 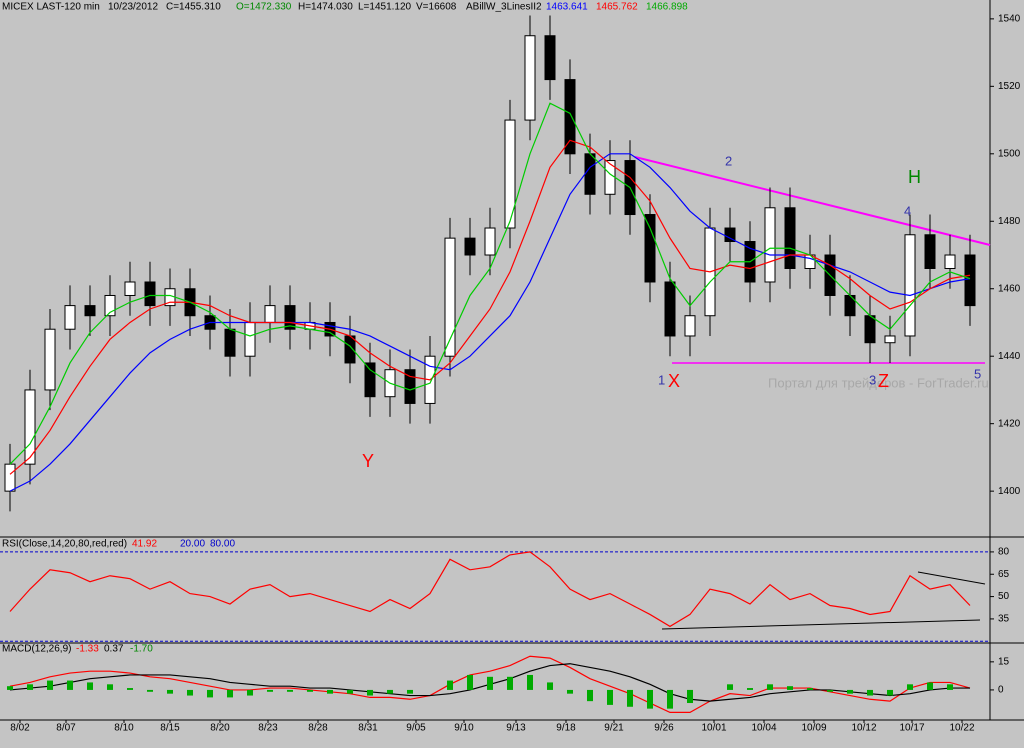 I want to click on y-tick-label: 65, so click(x=1004, y=574).